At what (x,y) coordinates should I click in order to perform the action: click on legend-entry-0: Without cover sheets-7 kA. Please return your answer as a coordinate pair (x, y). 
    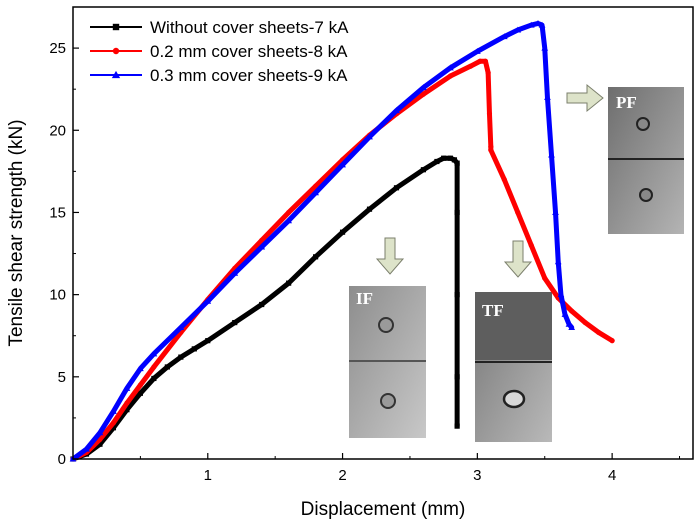
    Looking at the image, I should click on (219, 27).